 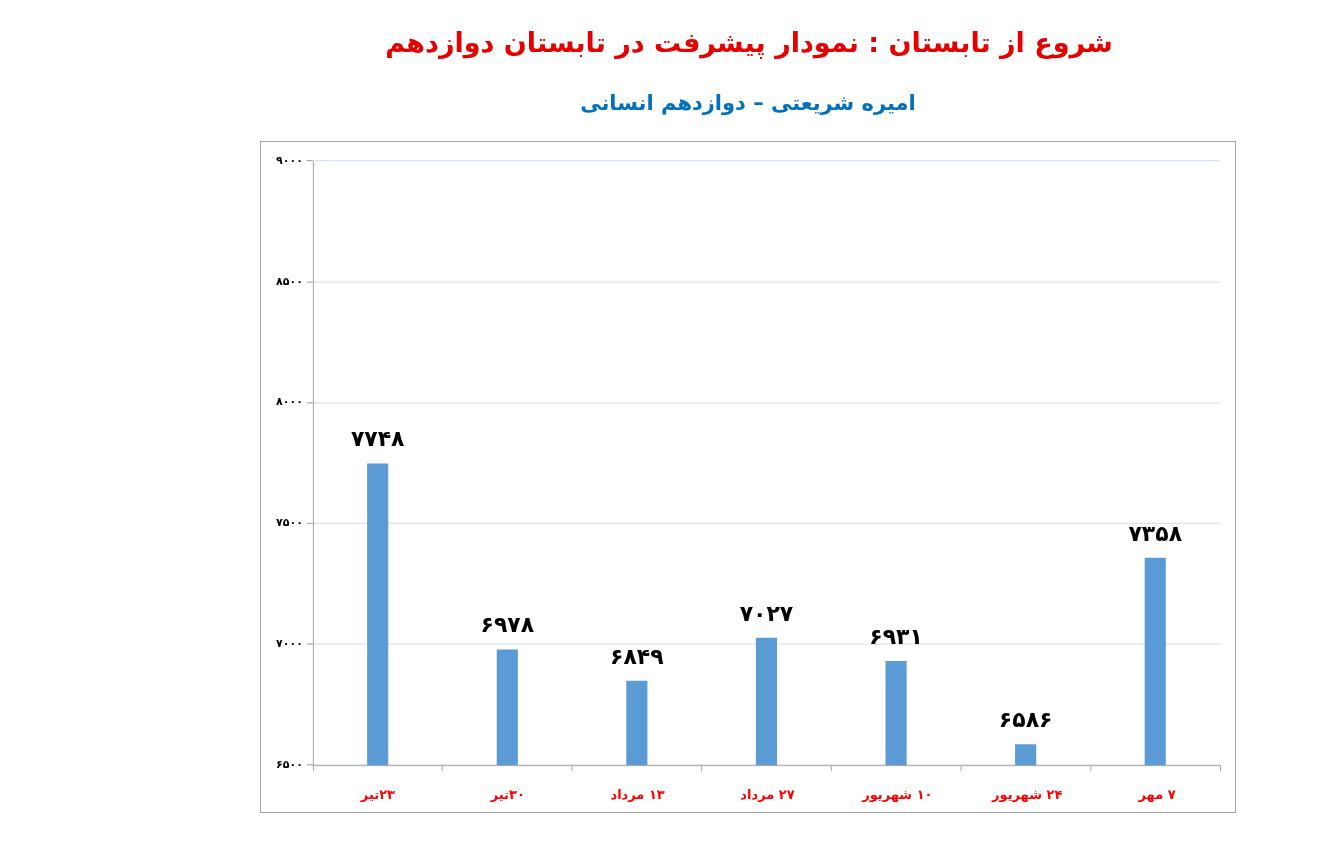 I want to click on data-label: ۷۰۲۷, so click(x=766, y=613).